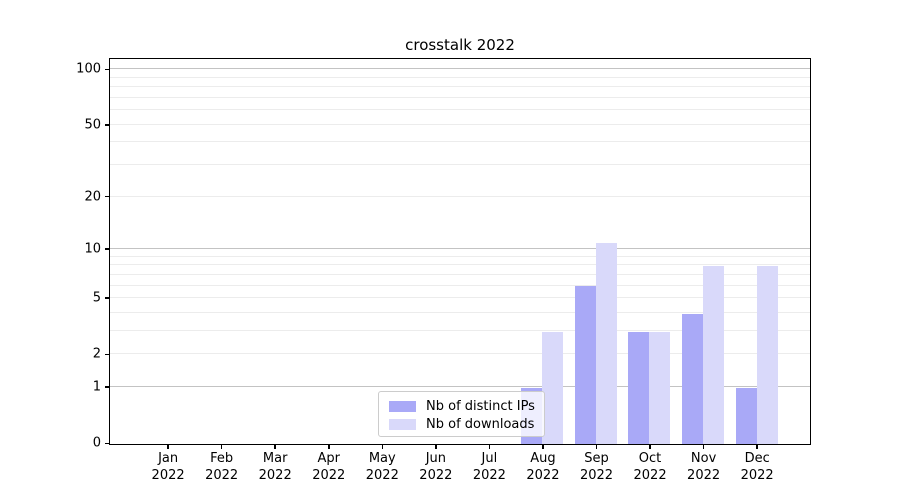 The image size is (900, 500). I want to click on x-tick-label: Aug 2022, so click(543, 467).